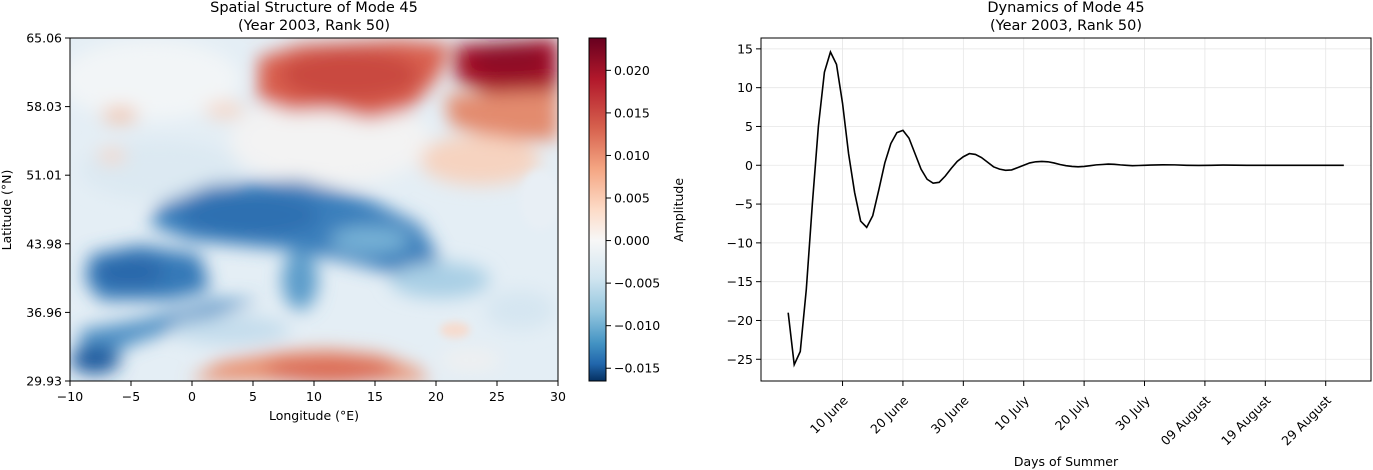 Image resolution: width=1373 pixels, height=470 pixels. What do you see at coordinates (632, 155) in the screenshot?
I see `colorbar-tick-label: 0.010` at bounding box center [632, 155].